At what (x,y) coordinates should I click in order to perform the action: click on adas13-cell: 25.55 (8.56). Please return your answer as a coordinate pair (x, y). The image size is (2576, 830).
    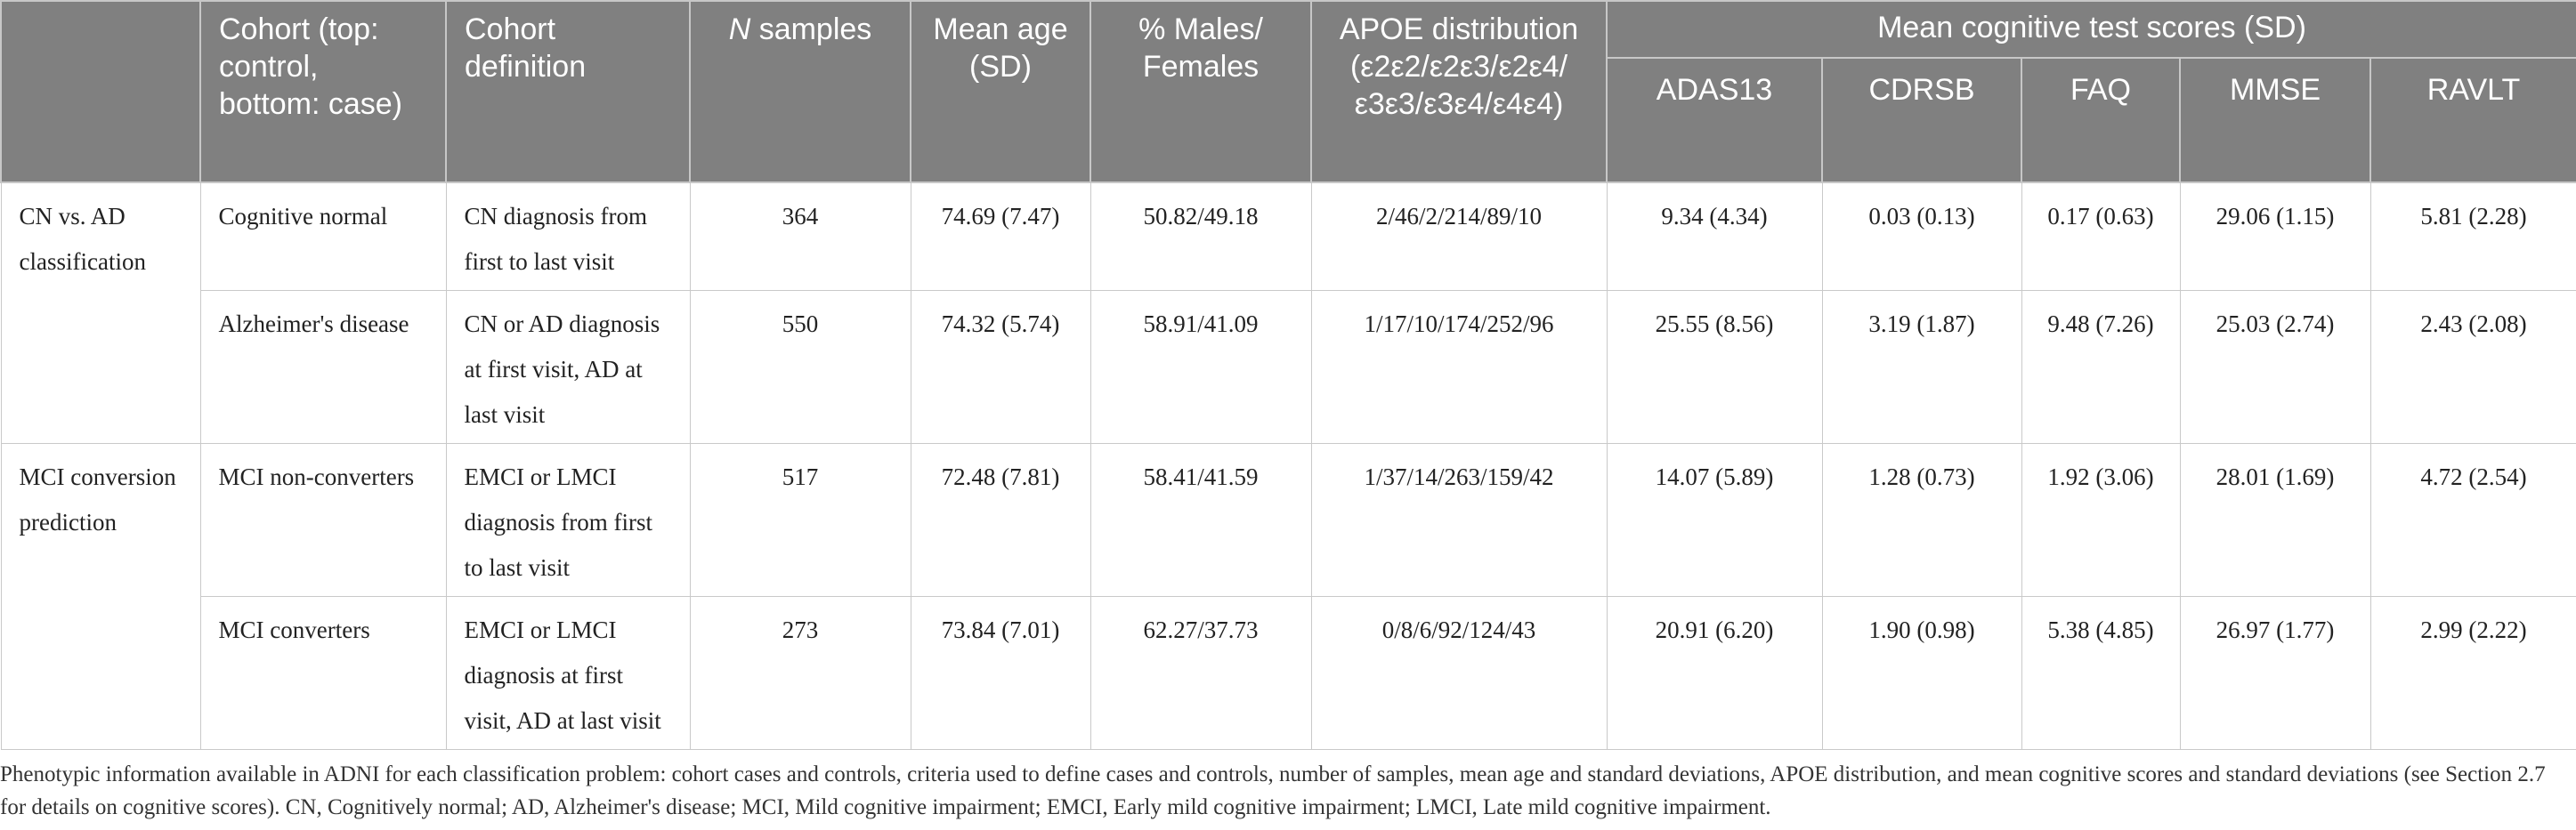
    Looking at the image, I should click on (1714, 367).